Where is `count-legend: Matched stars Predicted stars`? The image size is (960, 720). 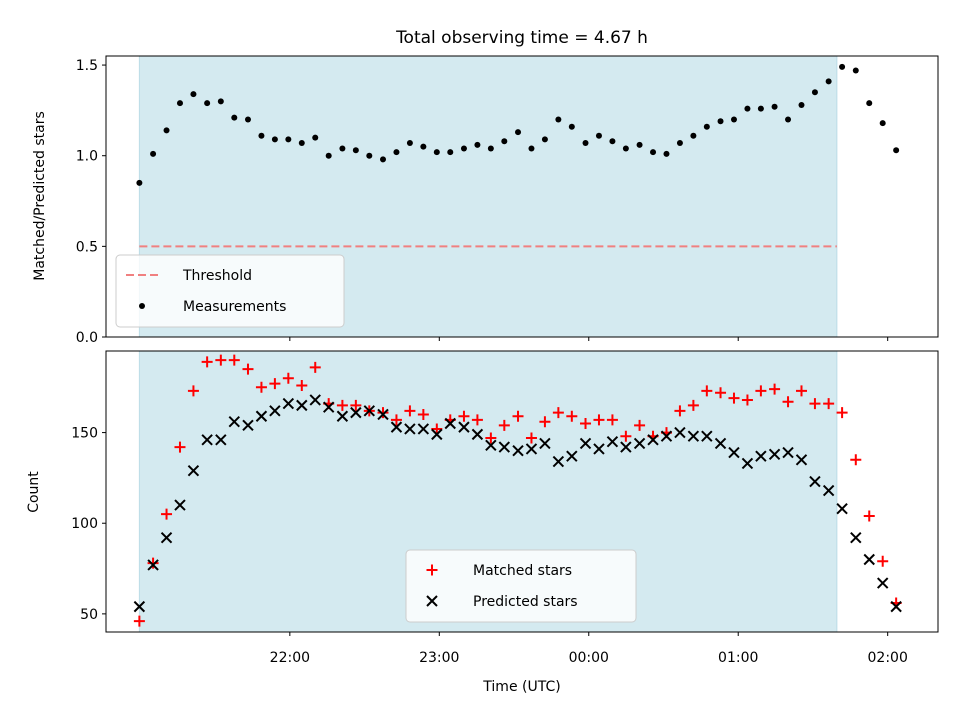 count-legend: Matched stars Predicted stars is located at coordinates (521, 586).